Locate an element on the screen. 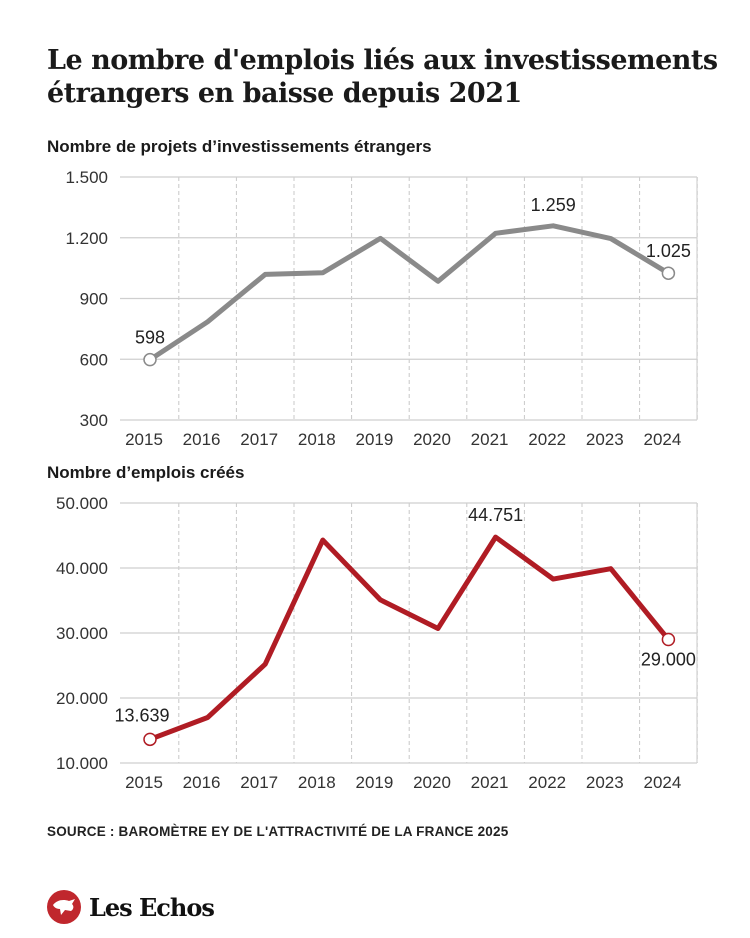 This screenshot has height=938, width=750. logo-text: Les Echos is located at coordinates (152, 907).